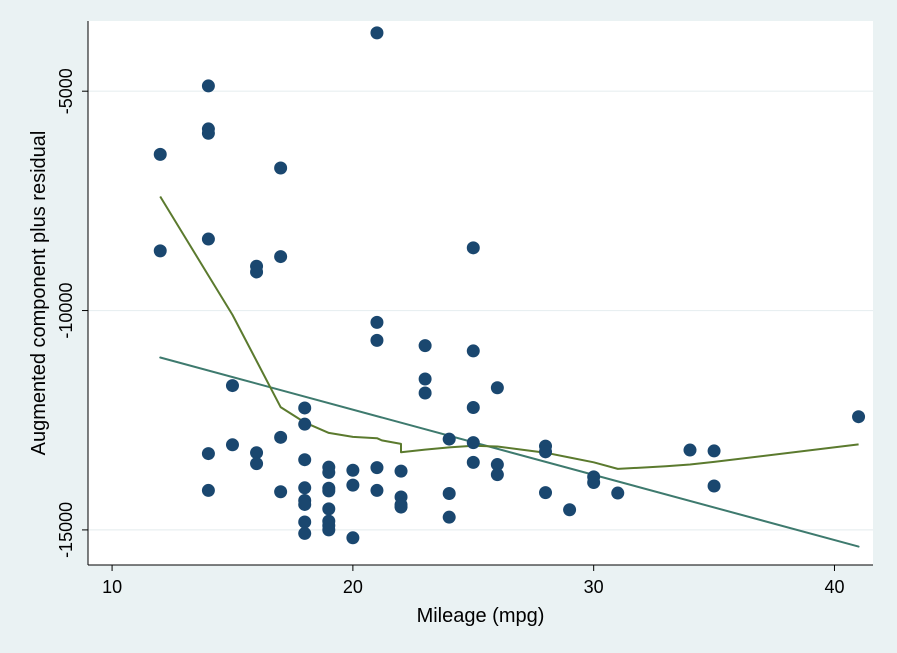  Describe the element at coordinates (66, 530) in the screenshot. I see `y-tick-label: -15000` at that location.